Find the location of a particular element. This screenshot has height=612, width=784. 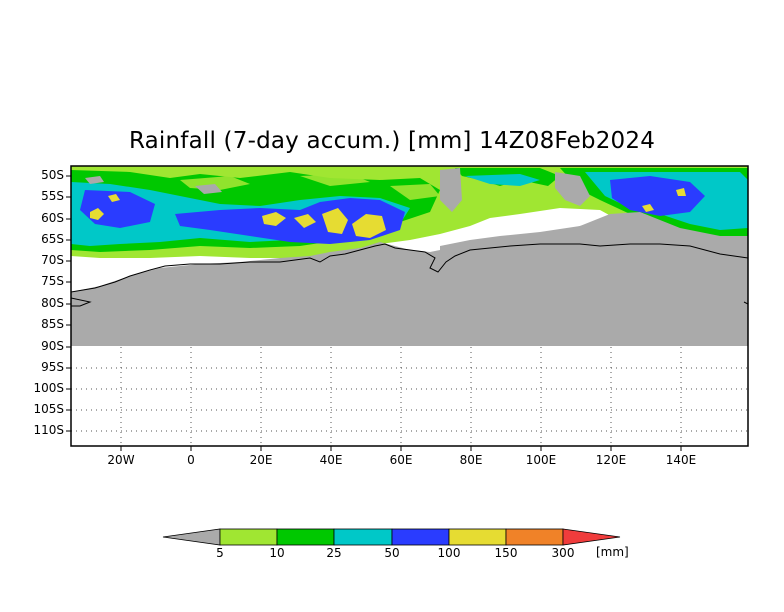

lat-label: 90S is located at coordinates (52, 346).